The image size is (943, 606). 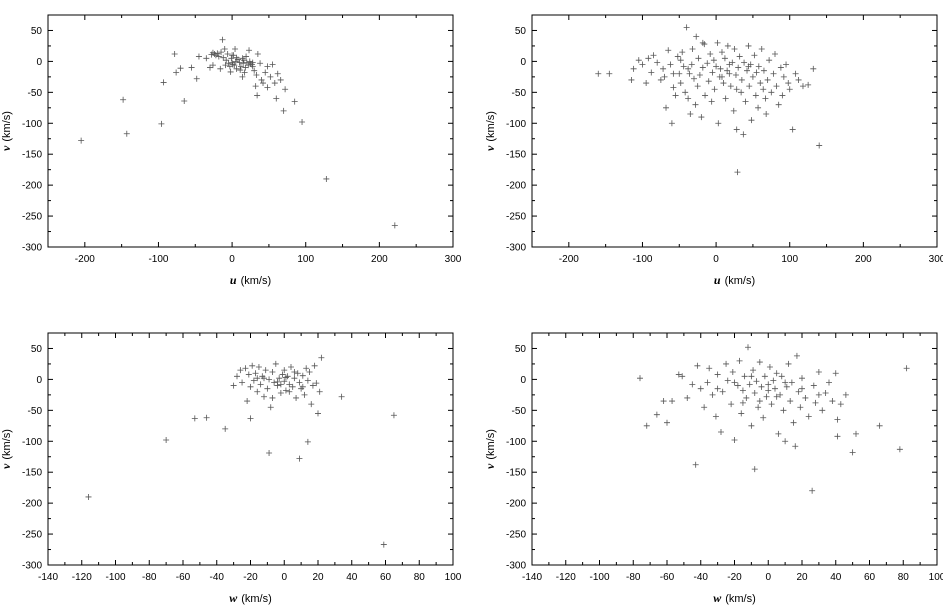 What do you see at coordinates (32, 535) in the screenshot?
I see `y-tick-label: -250` at bounding box center [32, 535].